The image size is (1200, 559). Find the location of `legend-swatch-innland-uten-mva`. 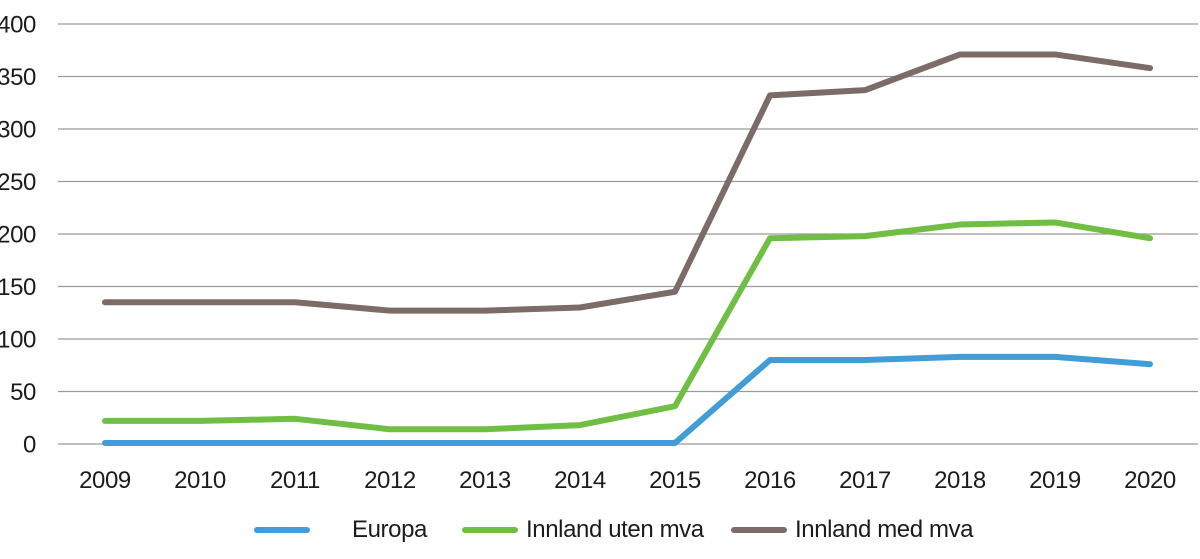

legend-swatch-innland-uten-mva is located at coordinates (490, 530).